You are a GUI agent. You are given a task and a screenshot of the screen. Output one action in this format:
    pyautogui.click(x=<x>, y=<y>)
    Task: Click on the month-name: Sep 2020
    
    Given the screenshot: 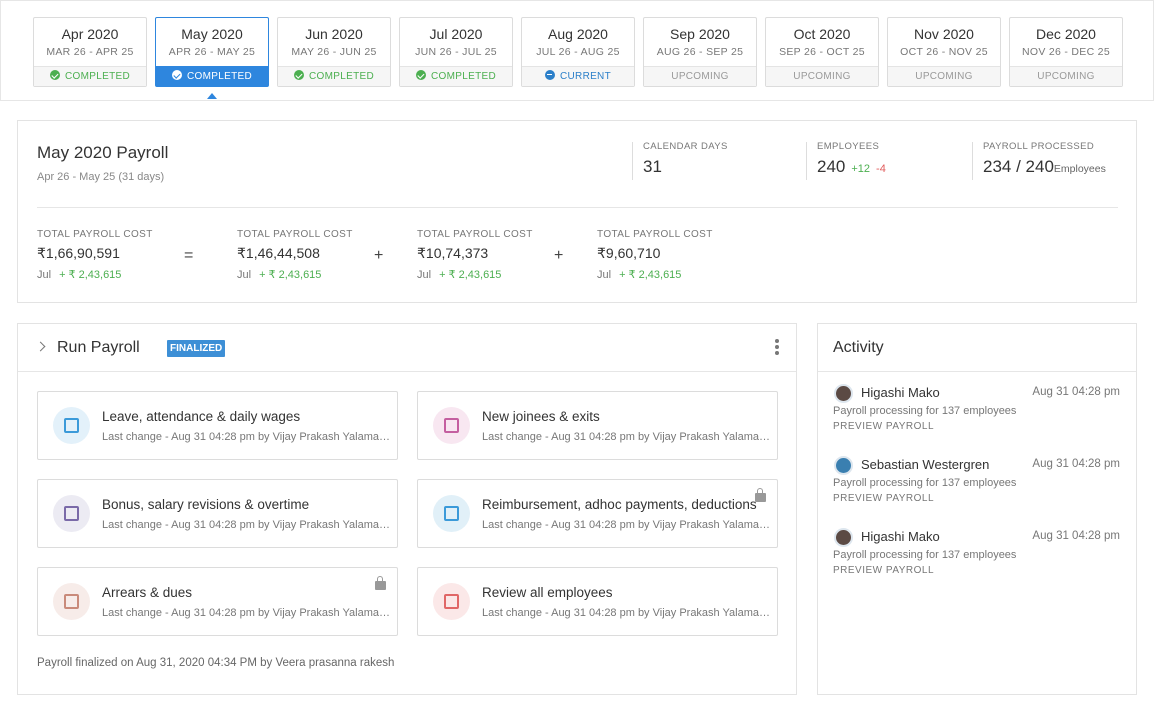 What is the action you would take?
    pyautogui.click(x=700, y=34)
    